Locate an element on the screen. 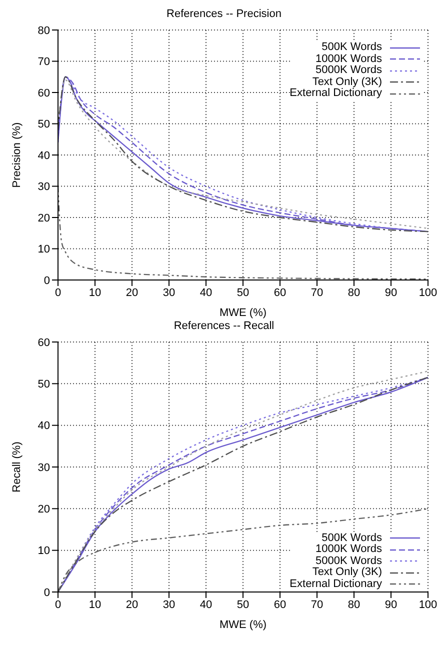 The image size is (448, 648). chart-title: References -- Precision is located at coordinates (224, 15).